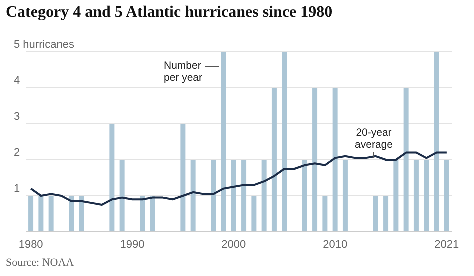  Describe the element at coordinates (17, 189) in the screenshot. I see `y-tick-label: 1` at that location.